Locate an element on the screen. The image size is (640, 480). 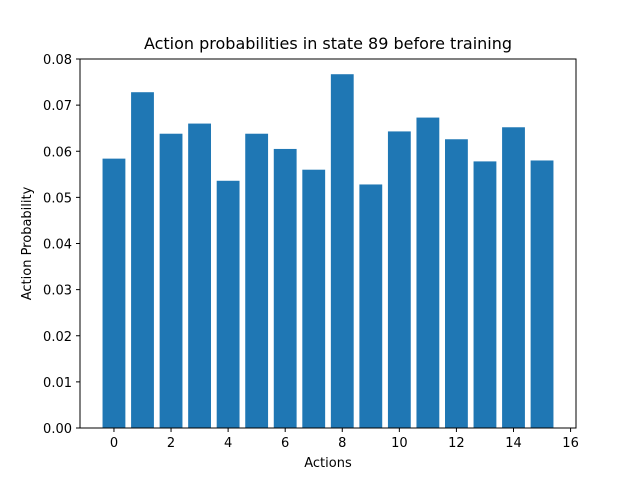
y-tick-label: 0.07 is located at coordinates (57, 106).